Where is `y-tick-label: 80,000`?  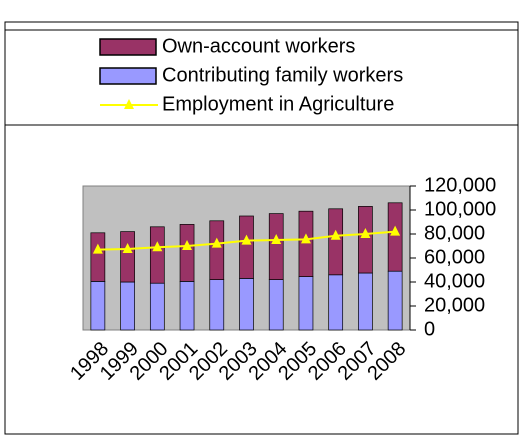 y-tick-label: 80,000 is located at coordinates (454, 233).